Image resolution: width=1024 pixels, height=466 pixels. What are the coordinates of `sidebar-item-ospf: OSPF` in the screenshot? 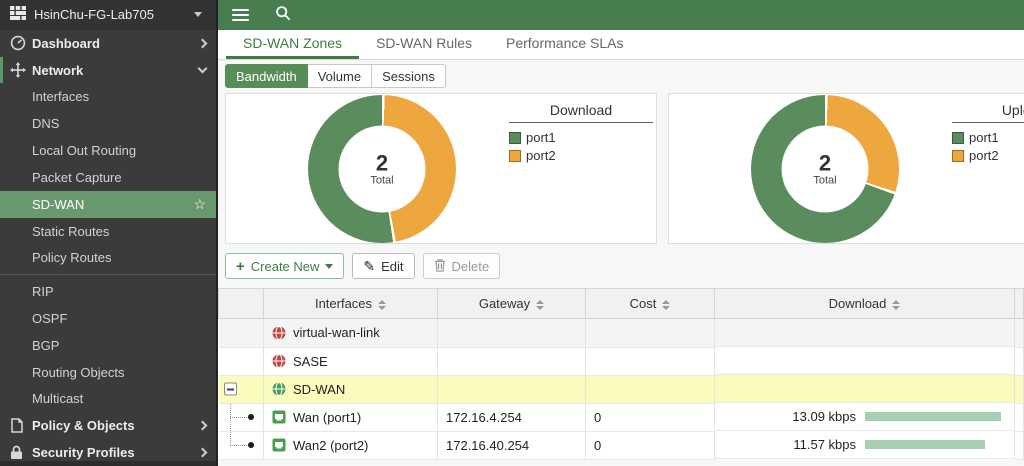 It's located at (50, 318).